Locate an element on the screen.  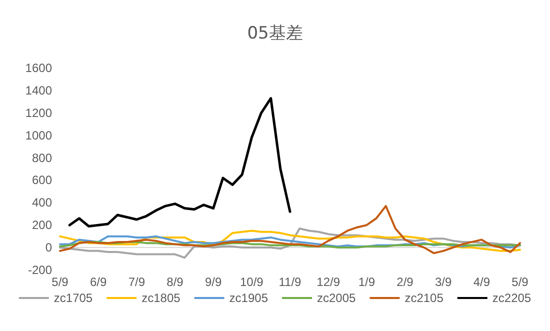
x-tick-label: 2/9 is located at coordinates (405, 282).